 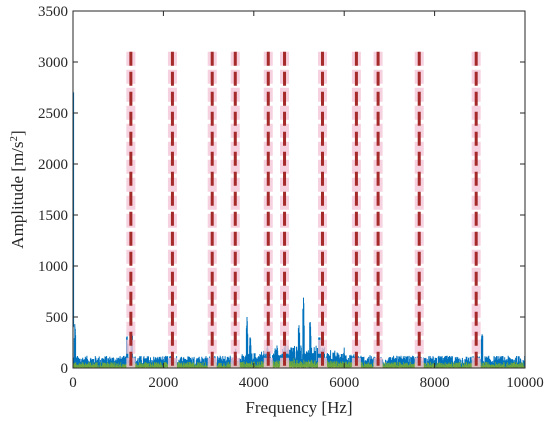 What do you see at coordinates (254, 383) in the screenshot?
I see `x-tick-label: 4000` at bounding box center [254, 383].